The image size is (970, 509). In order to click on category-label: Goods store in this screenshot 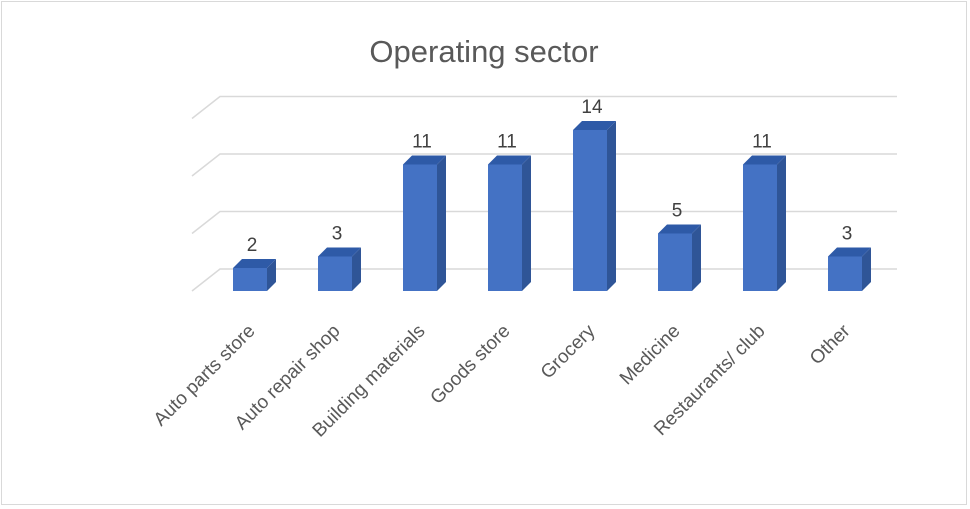, I will do `click(471, 365)`.